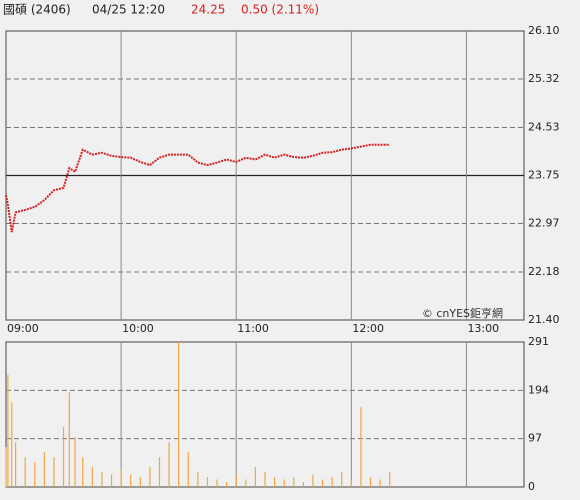 The height and width of the screenshot is (500, 580). What do you see at coordinates (368, 328) in the screenshot?
I see `x-tick-label: 12:00` at bounding box center [368, 328].